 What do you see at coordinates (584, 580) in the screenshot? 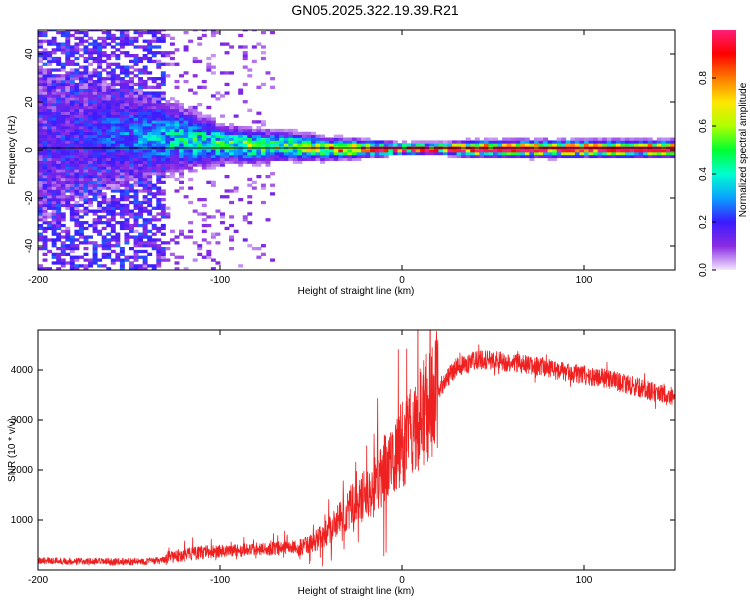
I see `x-tick-label: 100` at bounding box center [584, 580].